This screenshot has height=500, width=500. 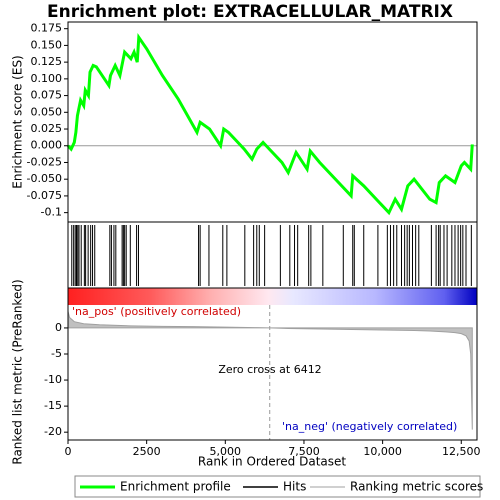 I want to click on y-tick-label: 0, so click(x=58, y=327).